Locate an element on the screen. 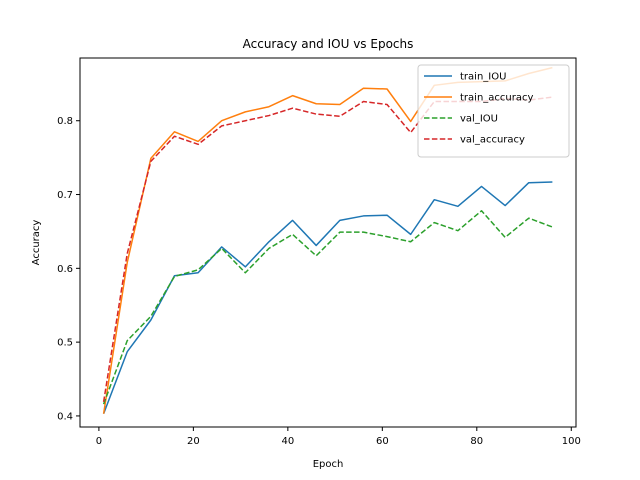  legend-label: train_accuracy is located at coordinates (496, 98).